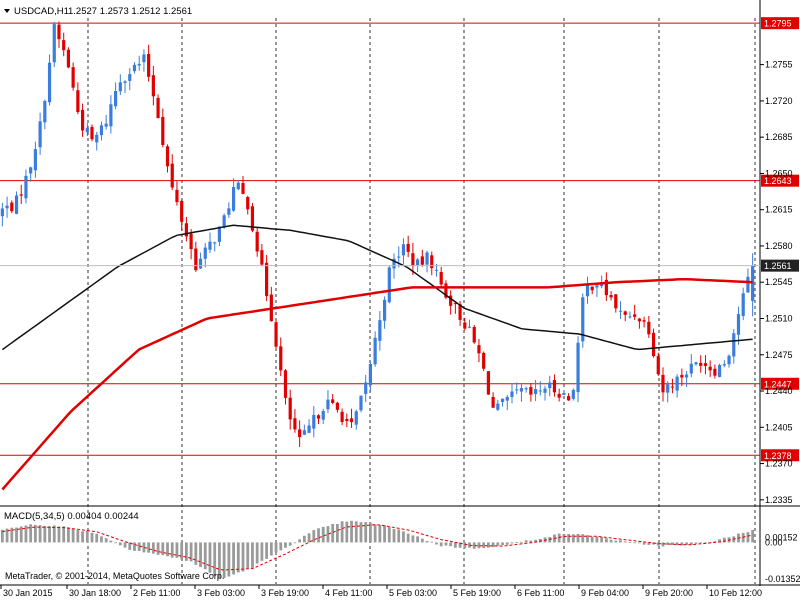 Image resolution: width=800 pixels, height=600 pixels. What do you see at coordinates (540, 593) in the screenshot?
I see `time-tick-label: 6 Feb 11:00` at bounding box center [540, 593].